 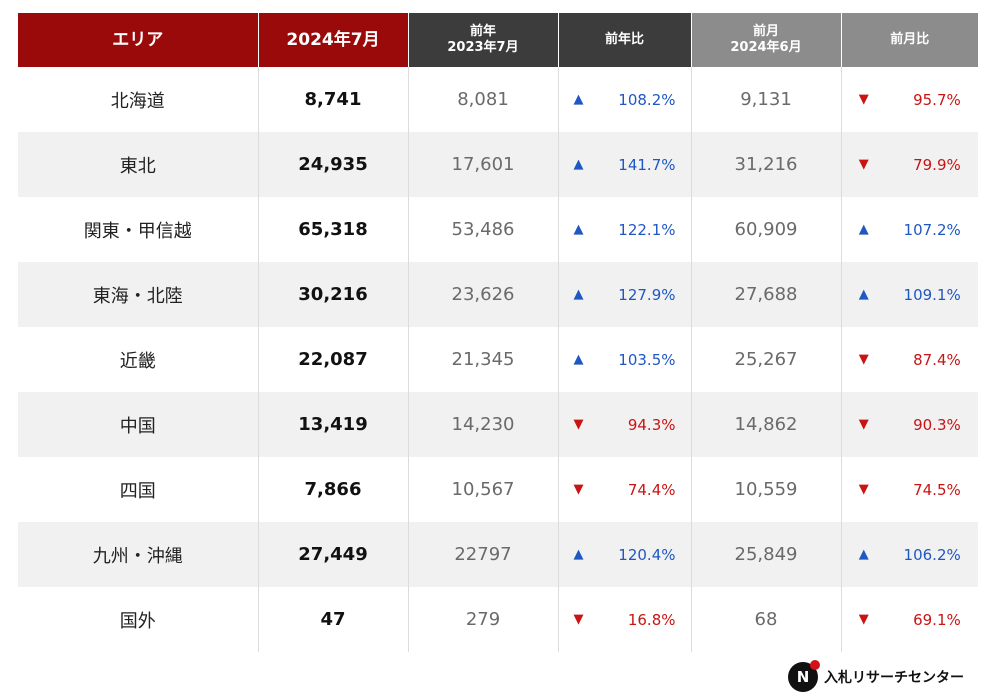 What do you see at coordinates (625, 619) in the screenshot?
I see `cell-yoy-ratio: ▼ 16.8%` at bounding box center [625, 619].